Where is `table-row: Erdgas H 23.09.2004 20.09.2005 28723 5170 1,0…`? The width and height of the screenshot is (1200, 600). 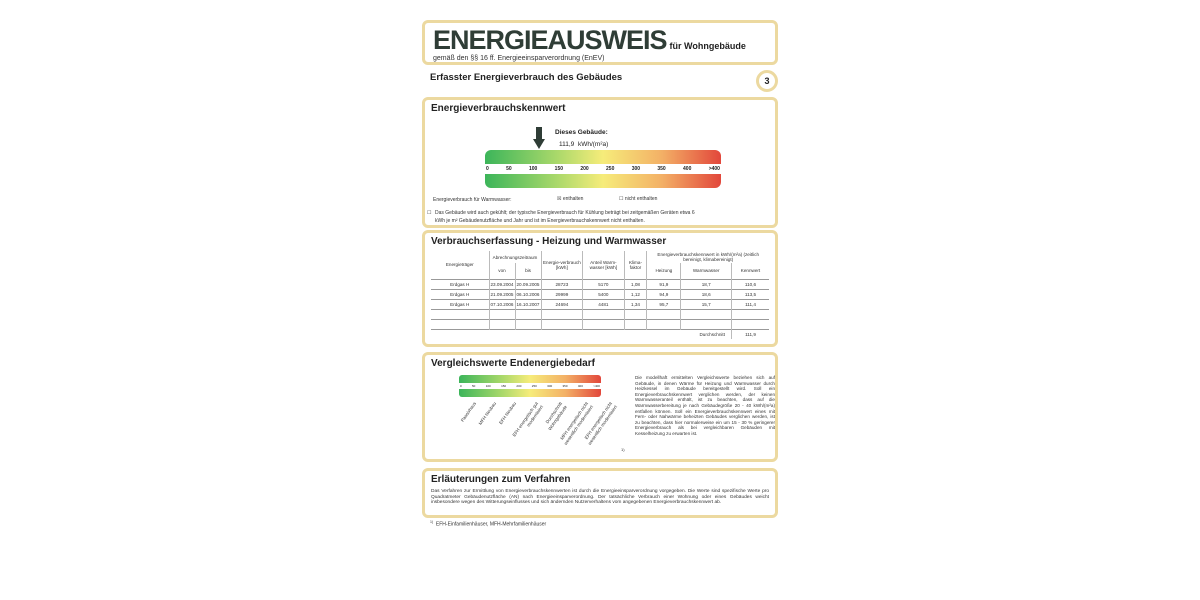
table-row: Erdgas H 23.09.2004 20.09.2005 28723 5170 1,0… is located at coordinates (600, 283).